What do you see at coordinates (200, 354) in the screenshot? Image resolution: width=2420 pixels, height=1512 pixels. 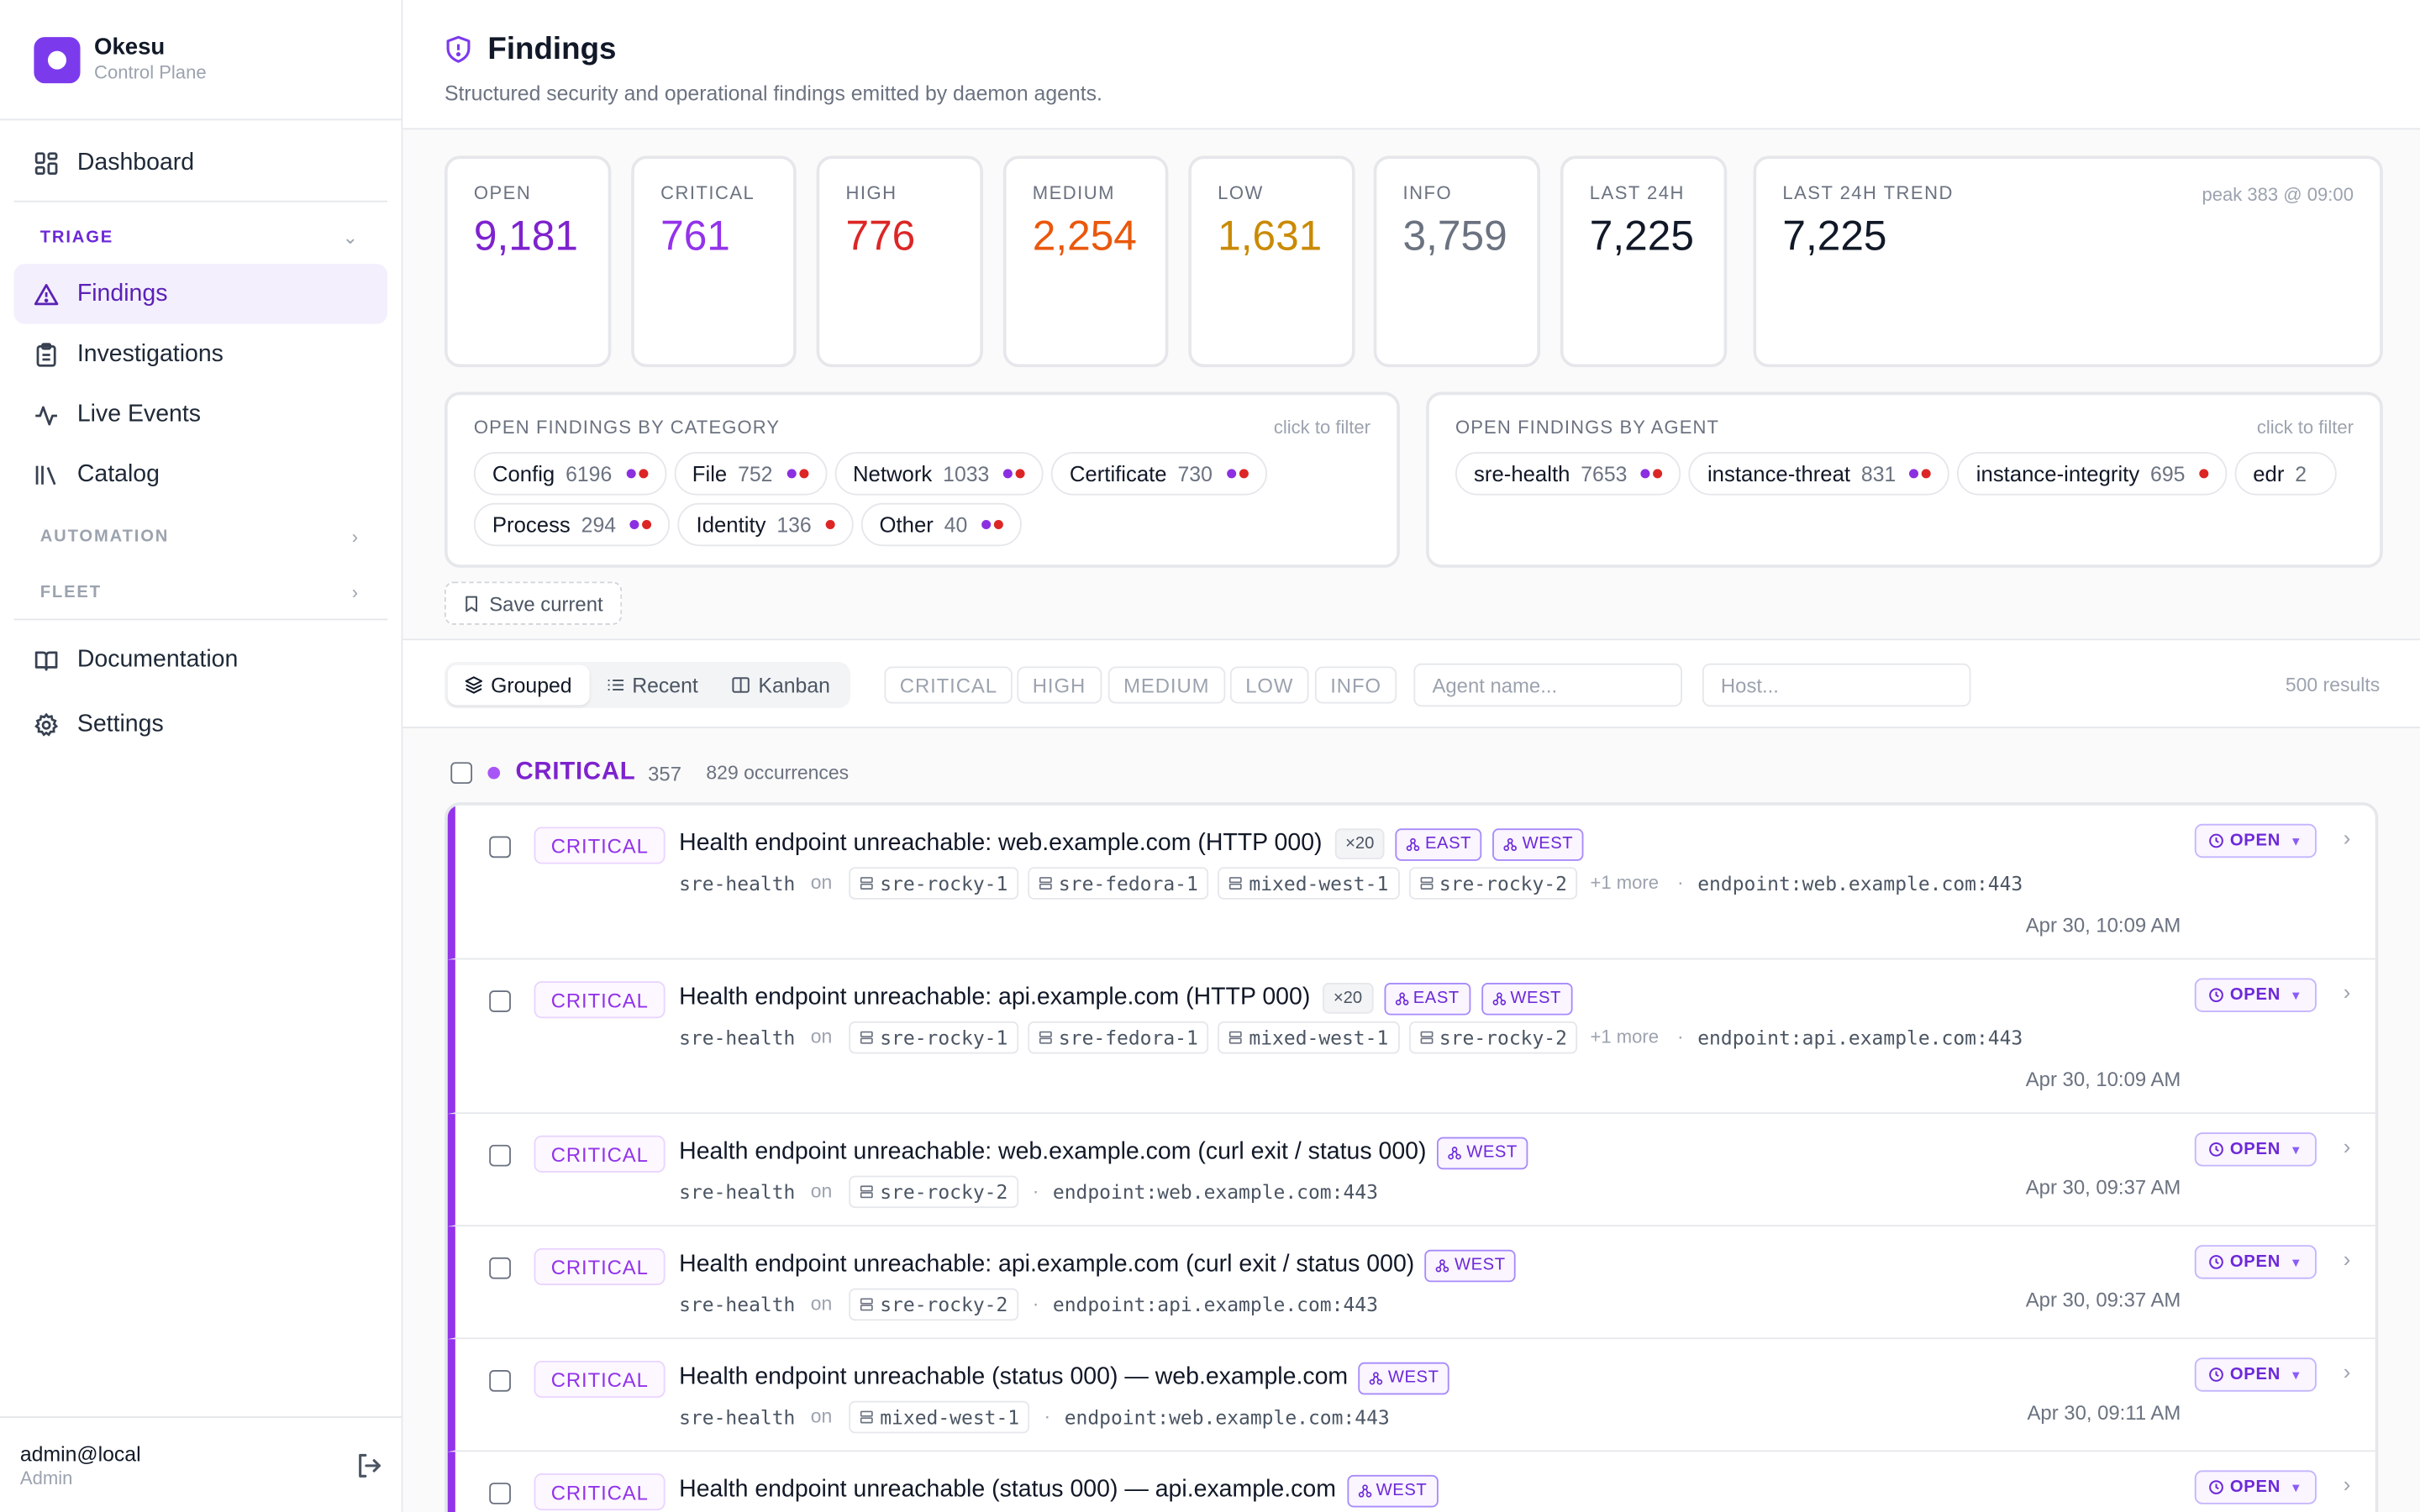 I see `sidebar-item-investigations: Investigations` at bounding box center [200, 354].